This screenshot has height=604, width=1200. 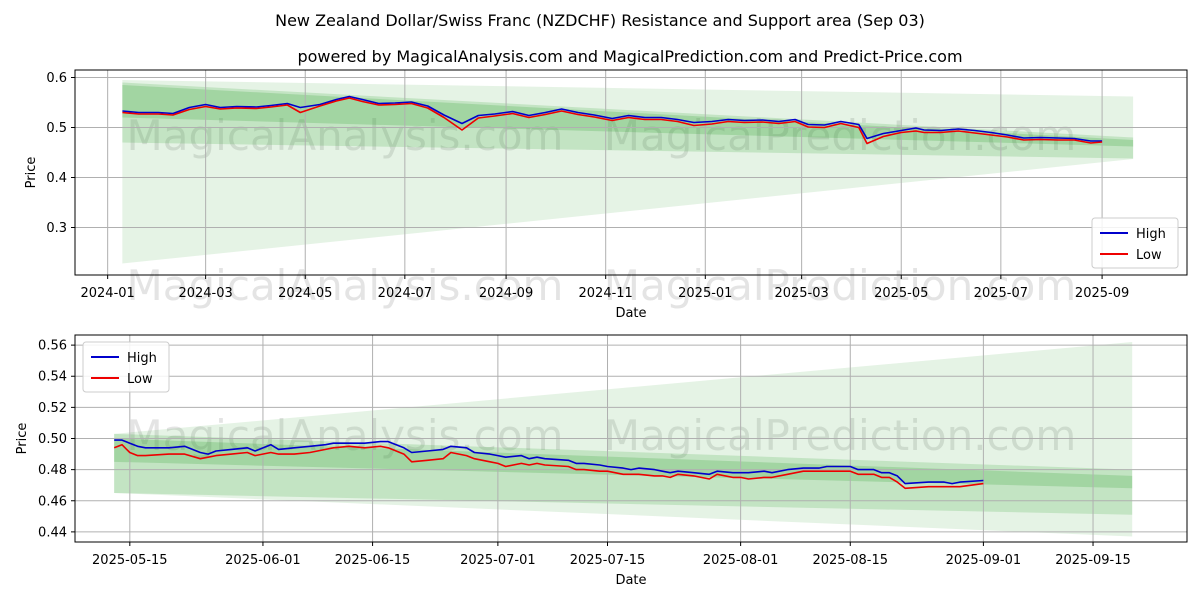 I want to click on y-tick-label: 0.44, so click(x=52, y=532).